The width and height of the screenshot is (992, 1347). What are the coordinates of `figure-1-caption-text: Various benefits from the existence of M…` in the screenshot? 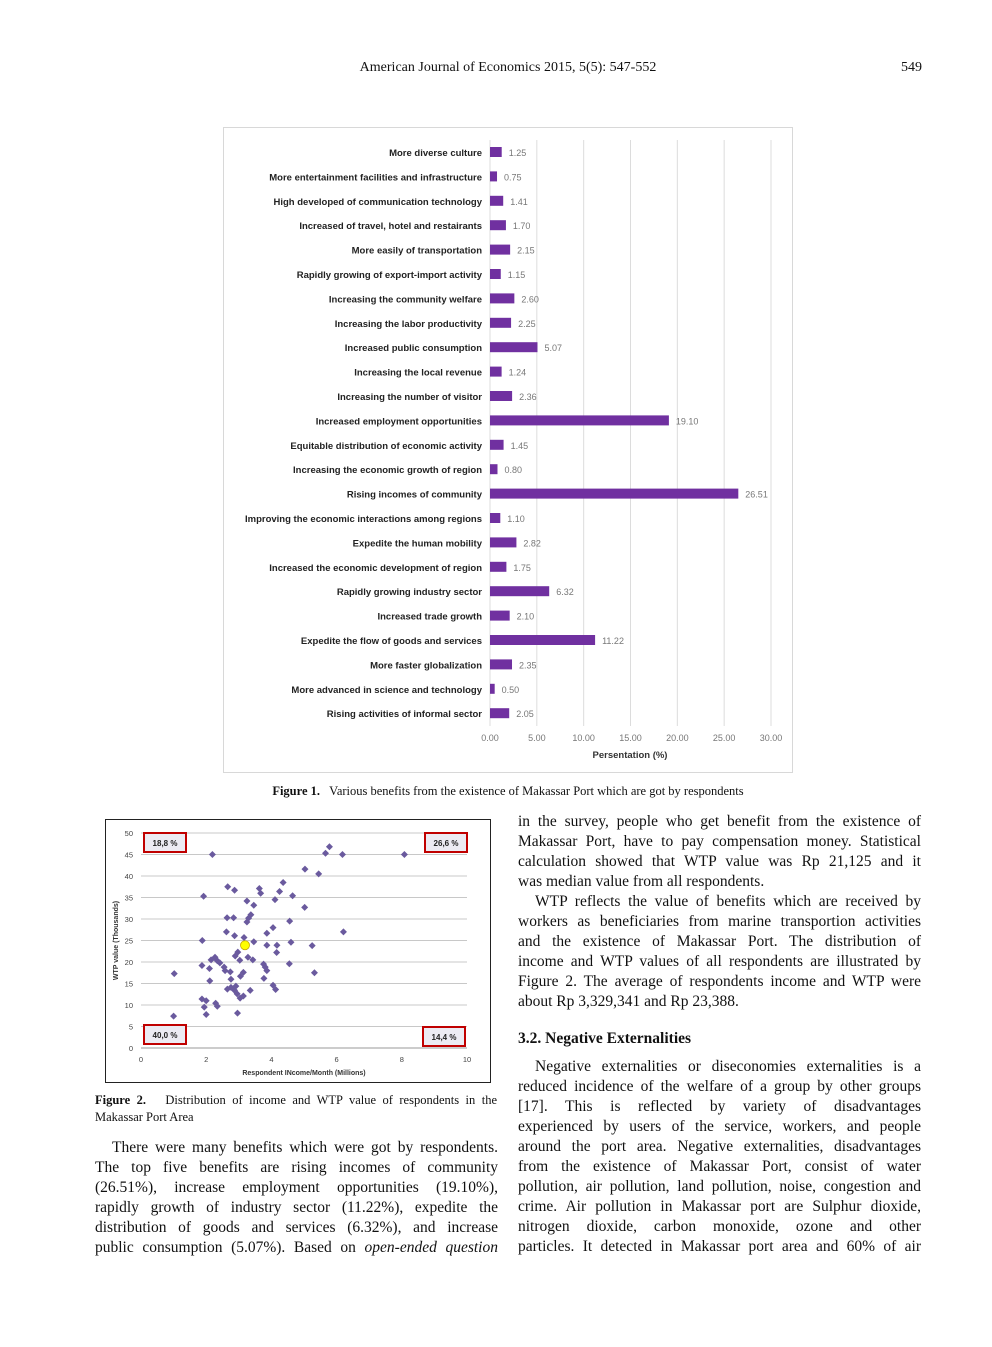 It's located at (536, 791).